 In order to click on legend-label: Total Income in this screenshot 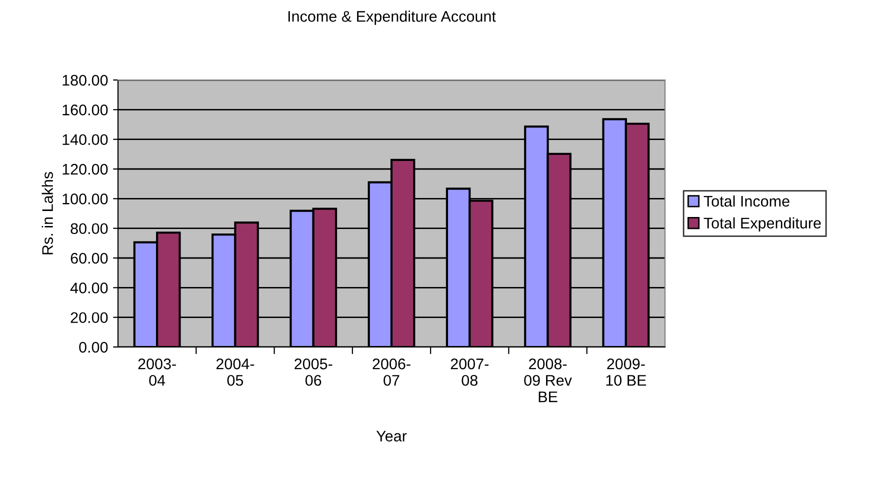, I will do `click(747, 201)`.